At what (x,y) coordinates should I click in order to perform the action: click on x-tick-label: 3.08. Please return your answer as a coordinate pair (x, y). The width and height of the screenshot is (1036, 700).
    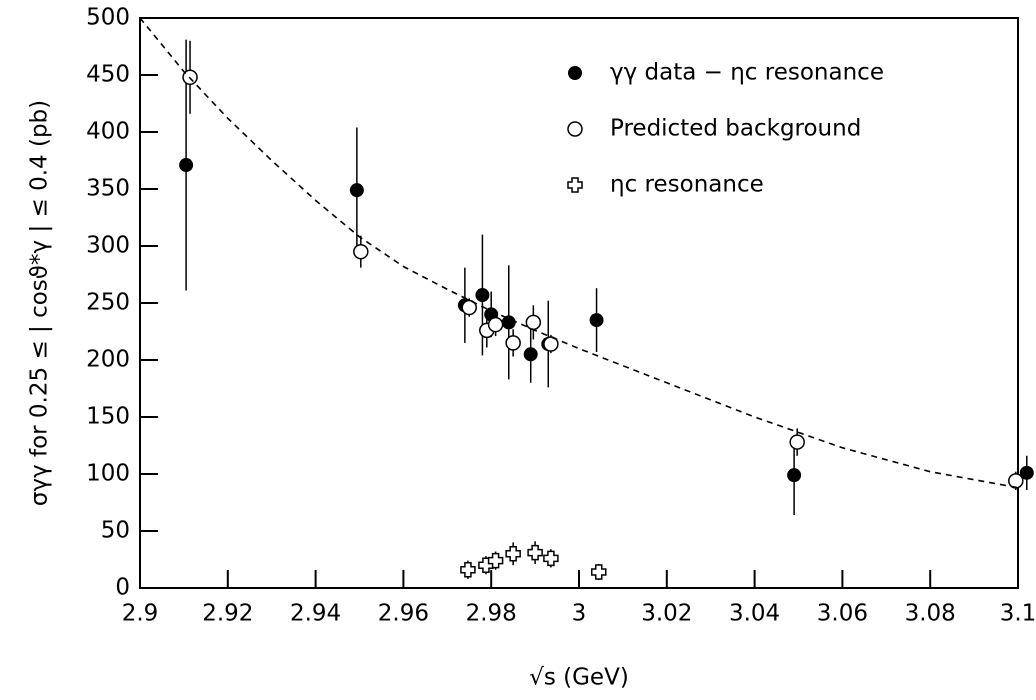
    Looking at the image, I should click on (930, 614).